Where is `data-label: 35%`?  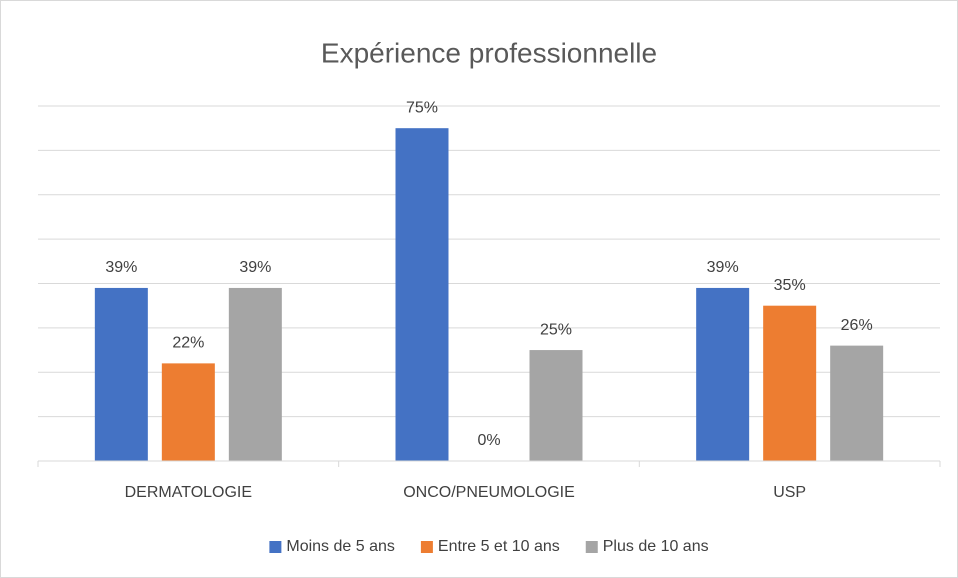 data-label: 35% is located at coordinates (790, 285).